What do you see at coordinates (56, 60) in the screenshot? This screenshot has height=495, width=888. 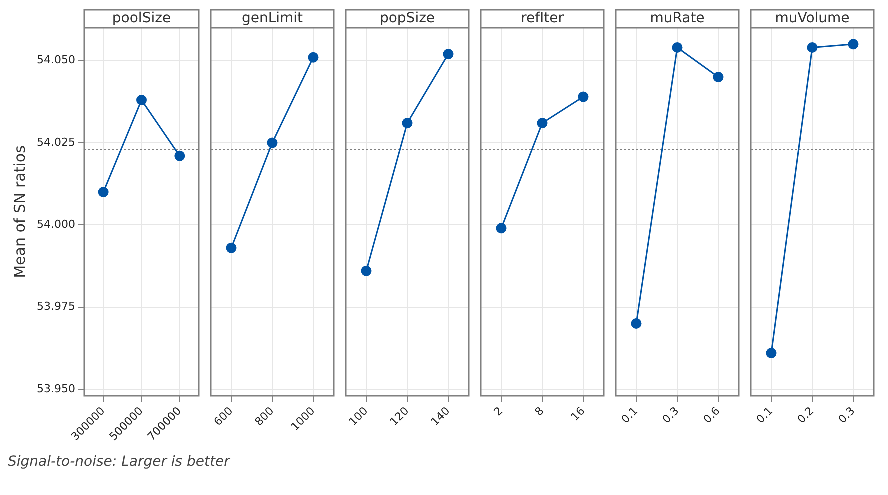 I see `y-tick-label: 54.050` at bounding box center [56, 60].